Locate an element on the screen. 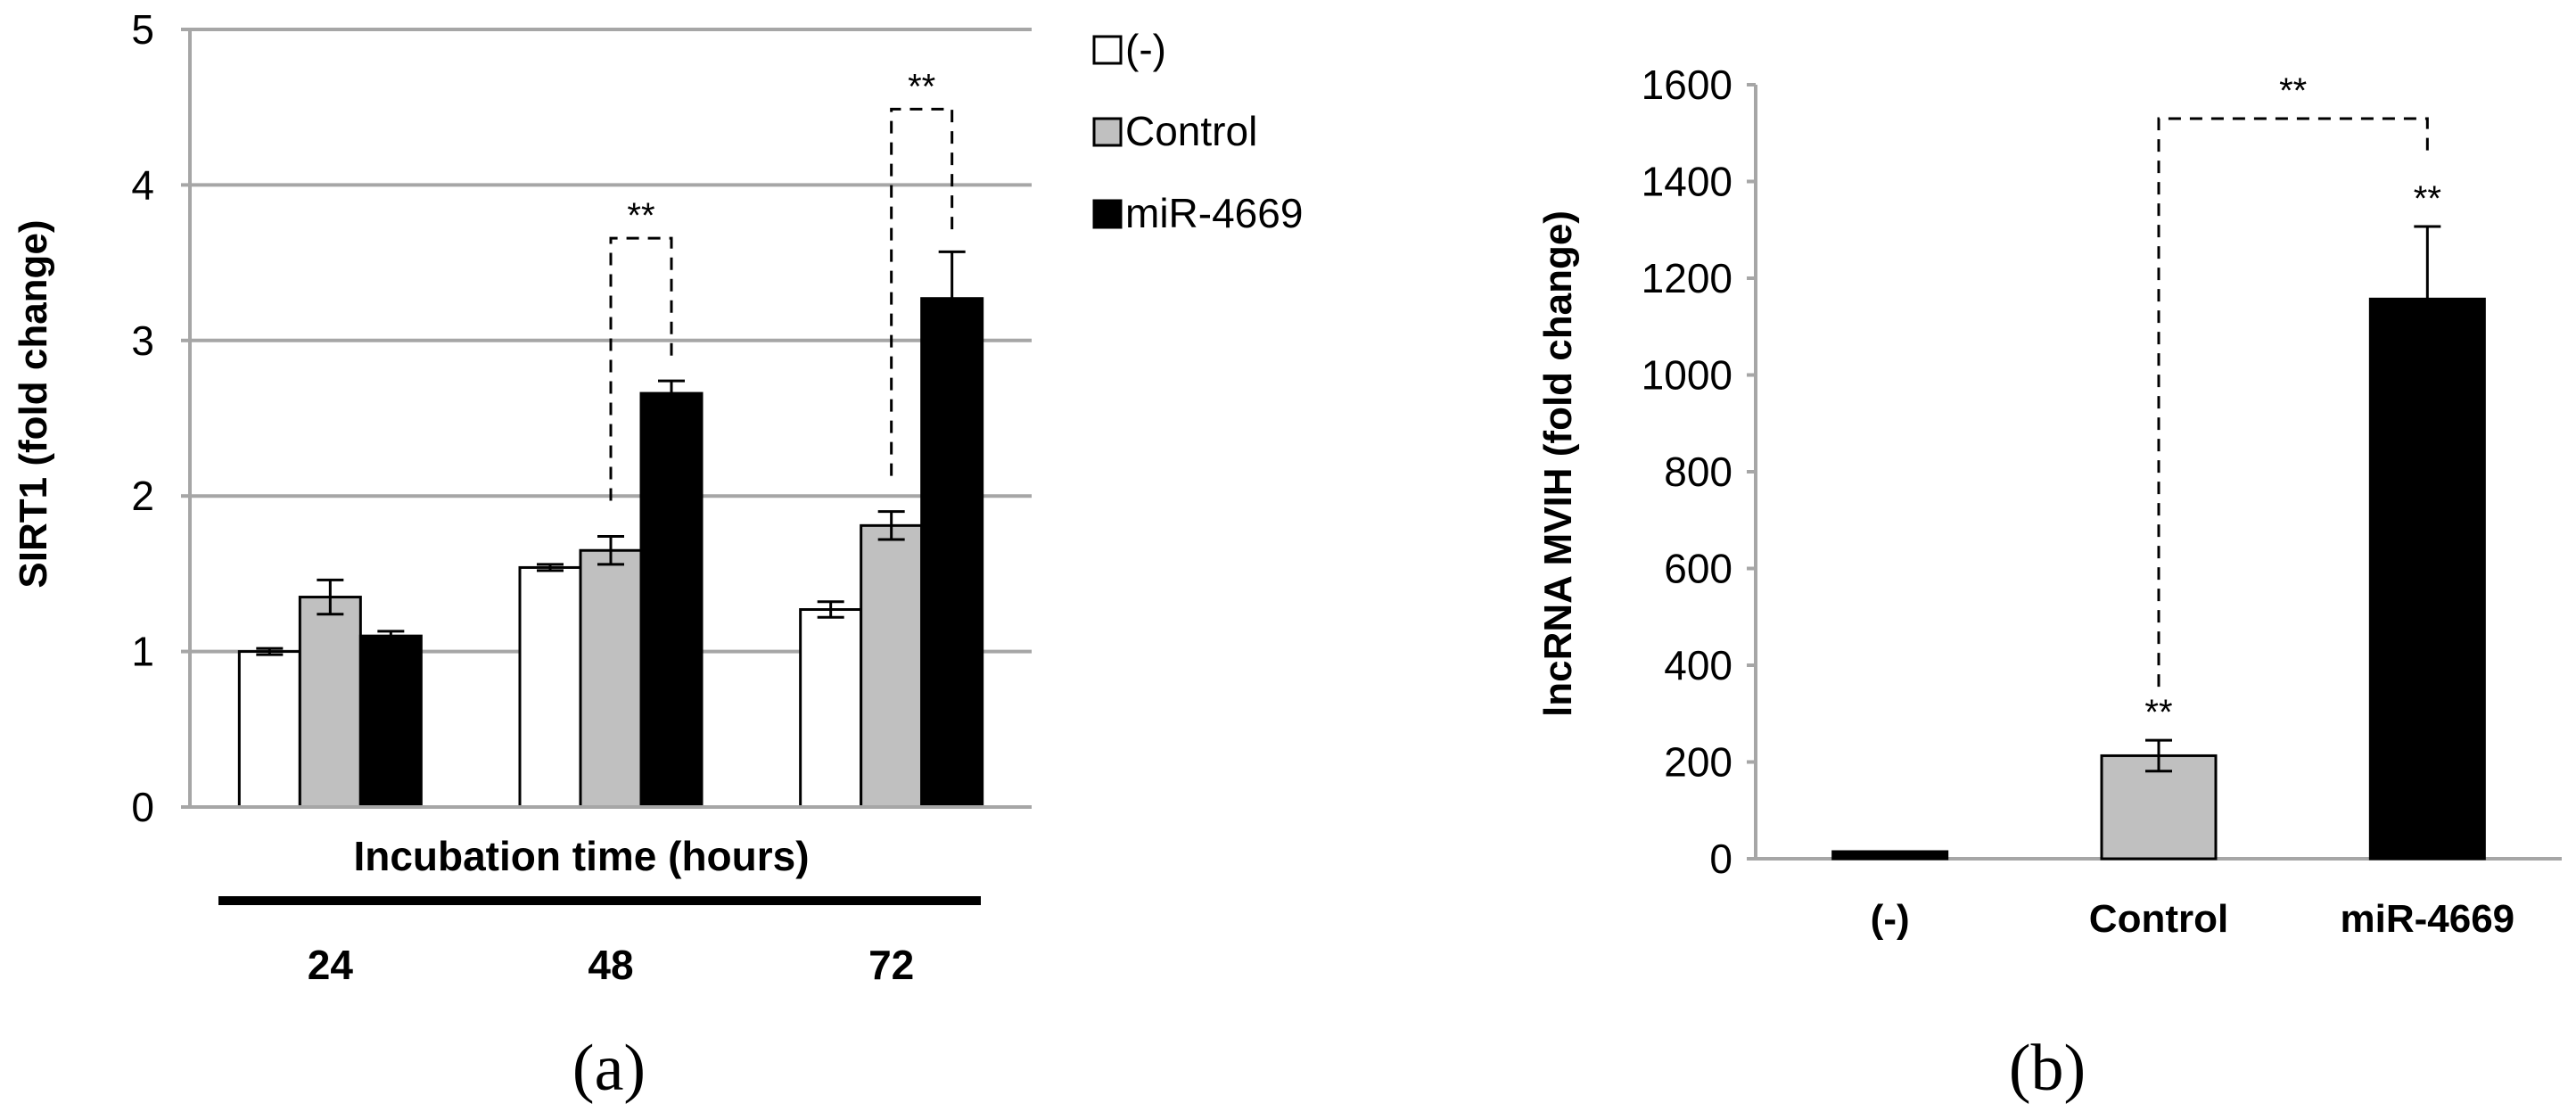 Image resolution: width=2576 pixels, height=1112 pixels. panel-b-y-tick-label: 0 is located at coordinates (1720, 859).